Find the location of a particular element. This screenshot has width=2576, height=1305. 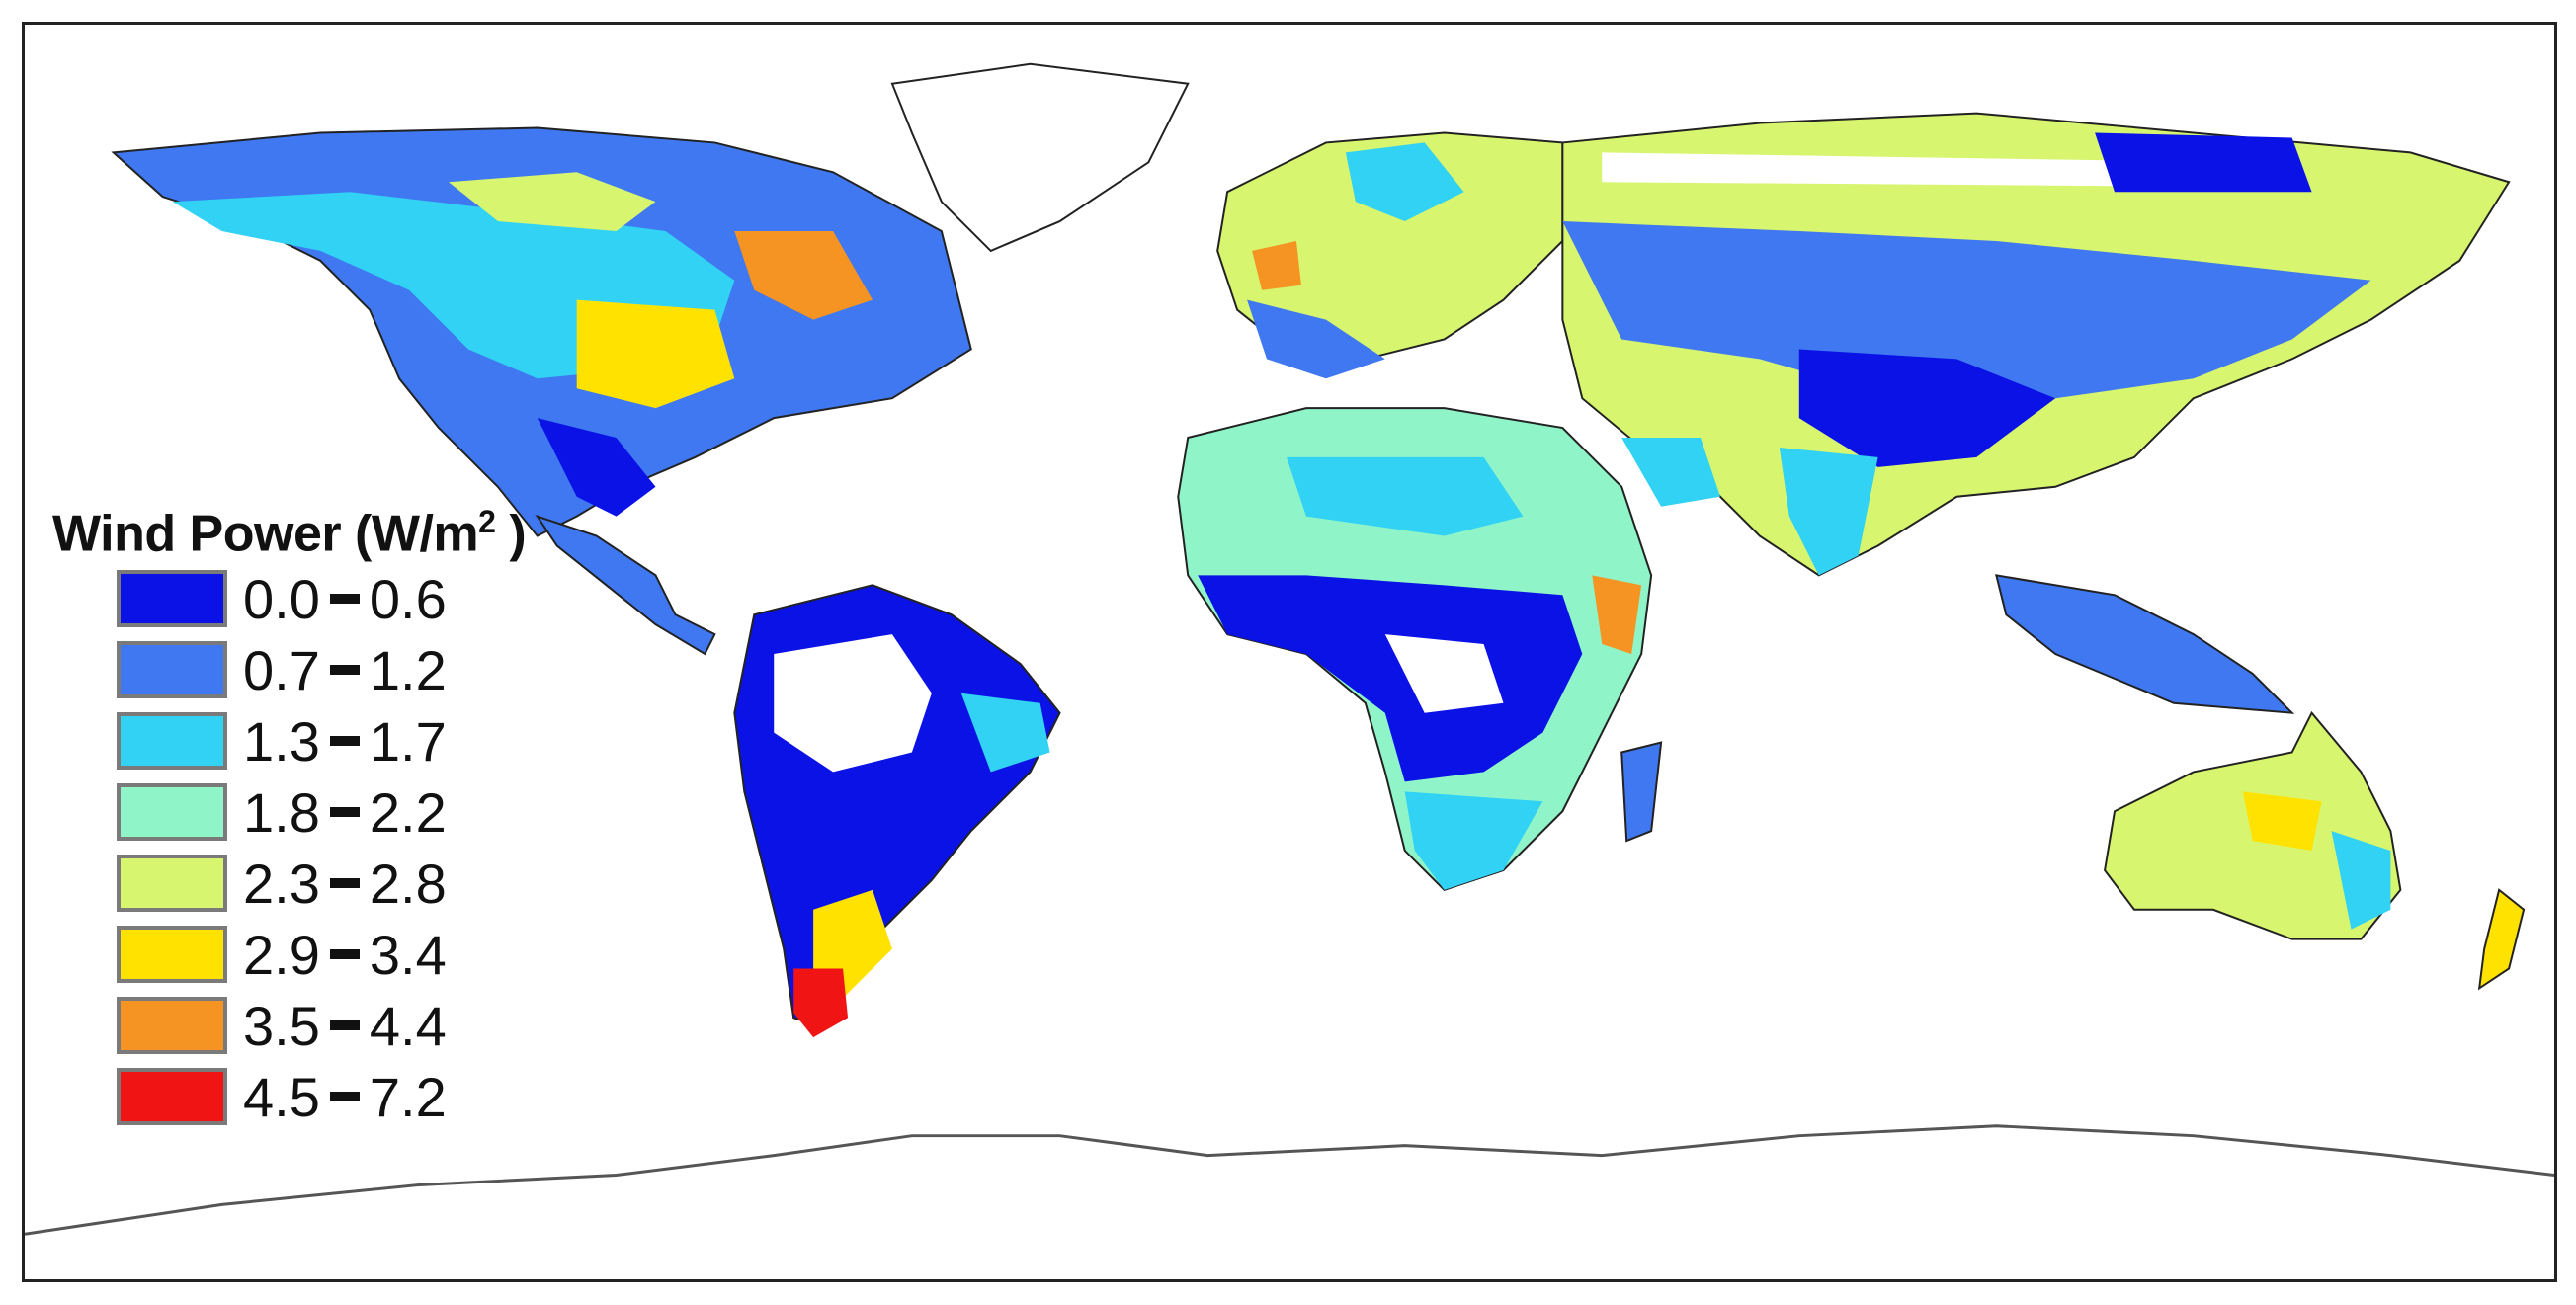

south-america is located at coordinates (897, 811).